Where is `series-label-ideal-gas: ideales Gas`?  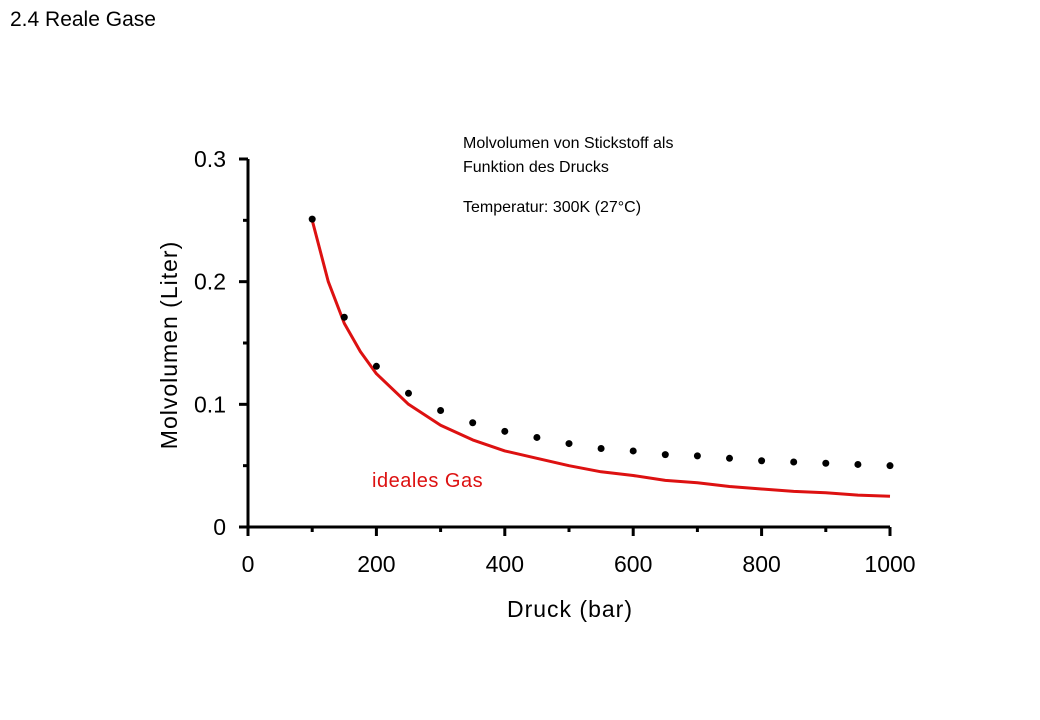
series-label-ideal-gas: ideales Gas is located at coordinates (427, 481).